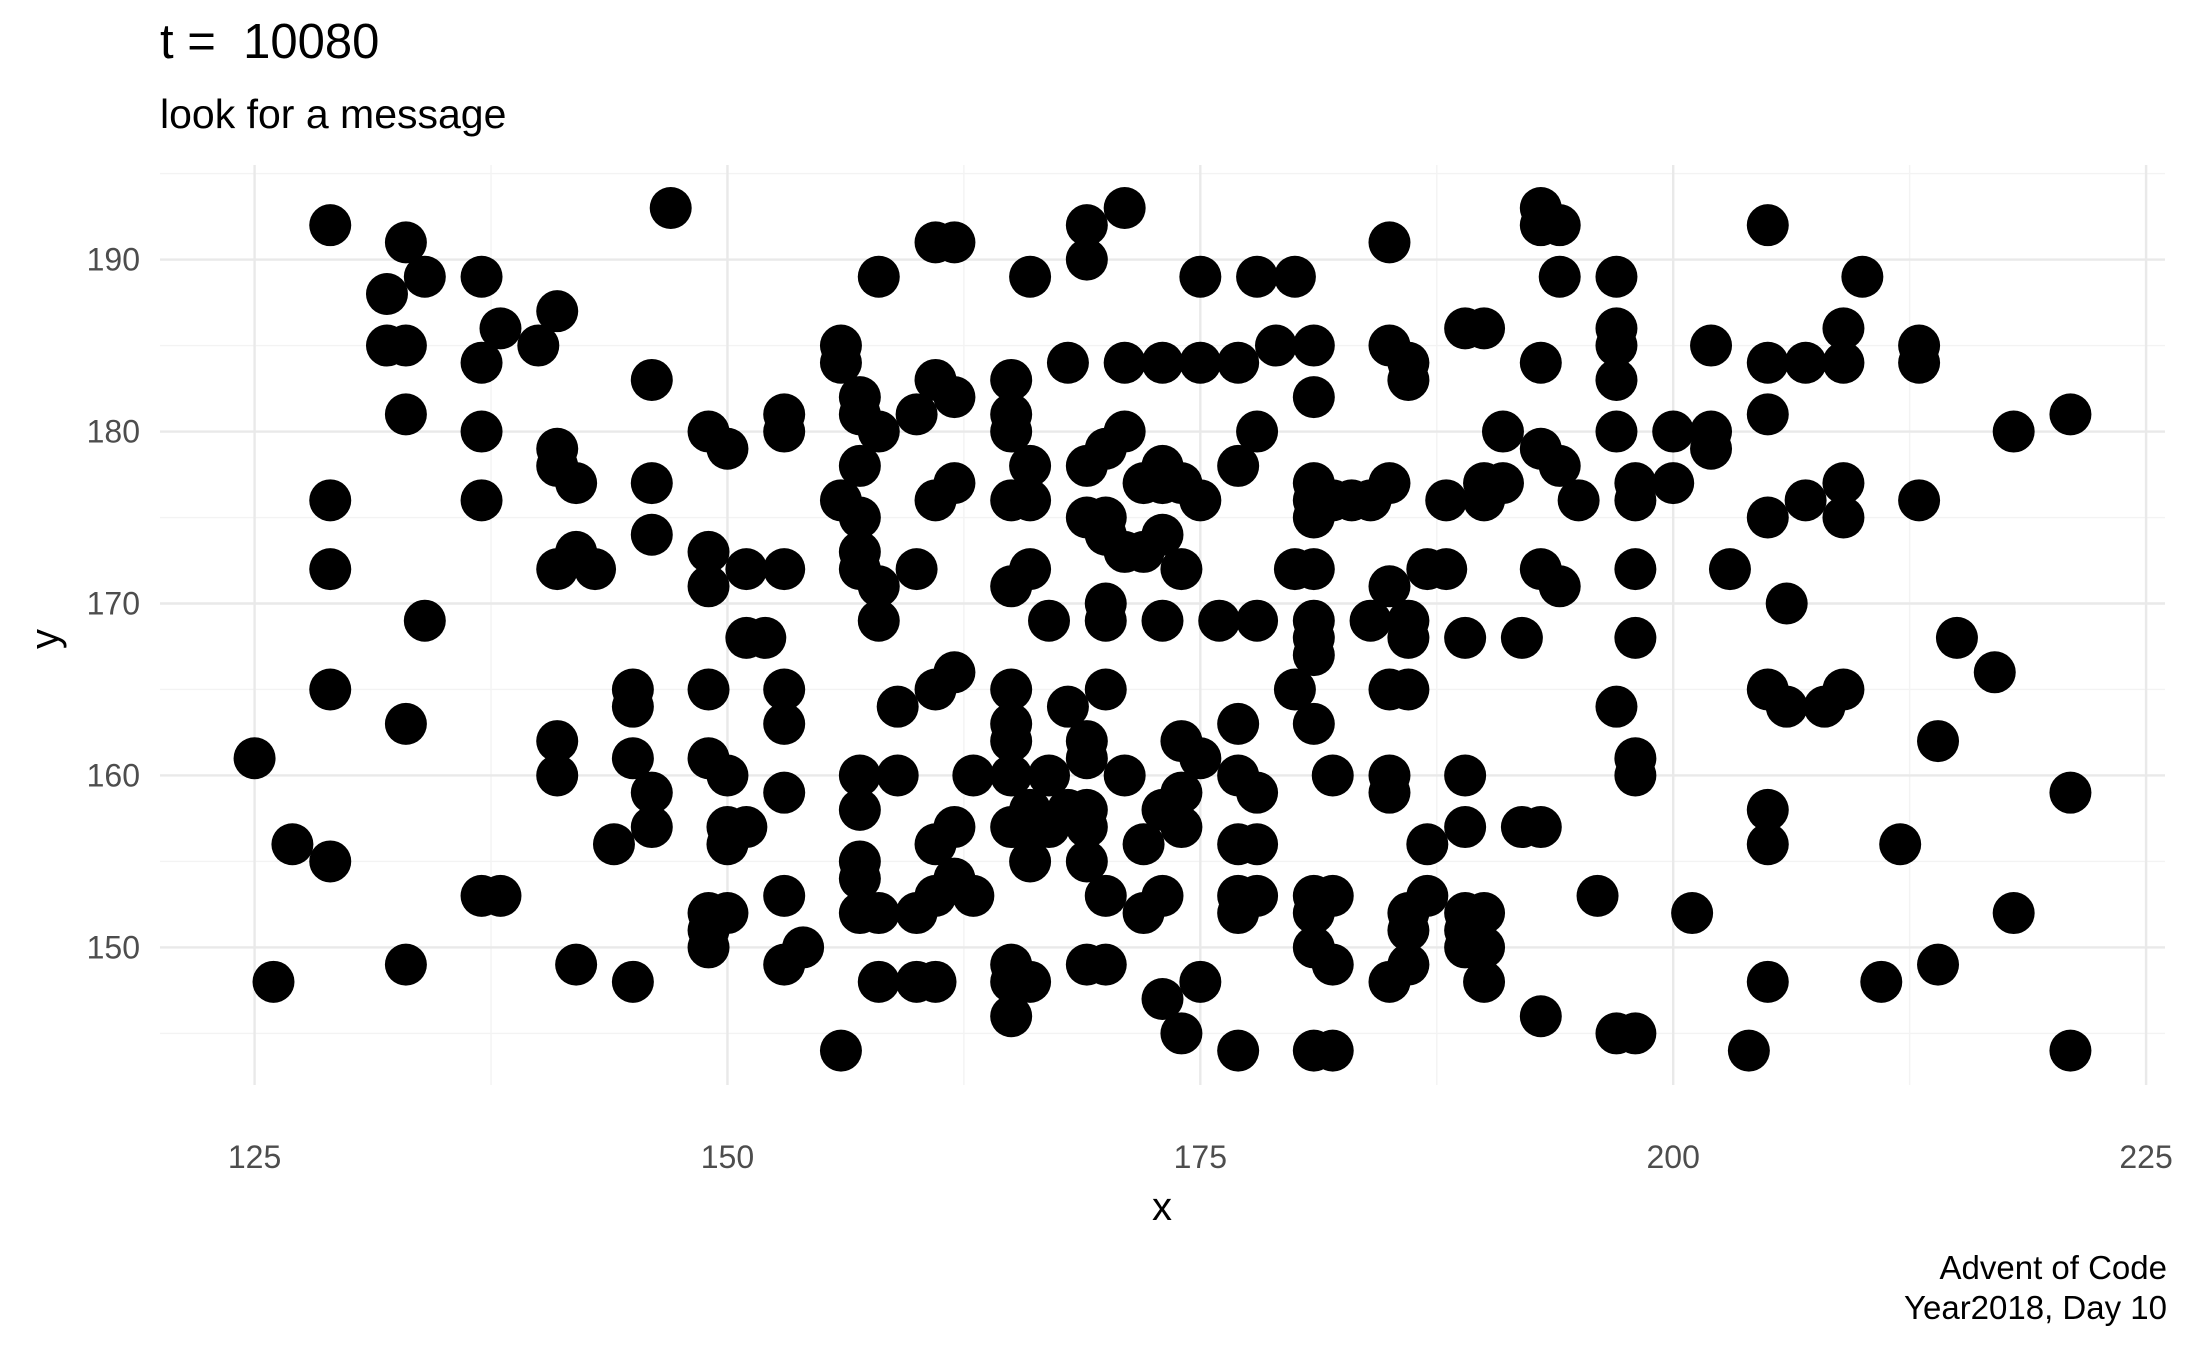 The width and height of the screenshot is (2187, 1350). Describe the element at coordinates (333, 114) in the screenshot. I see `chart-subtitle: look for a message` at that location.